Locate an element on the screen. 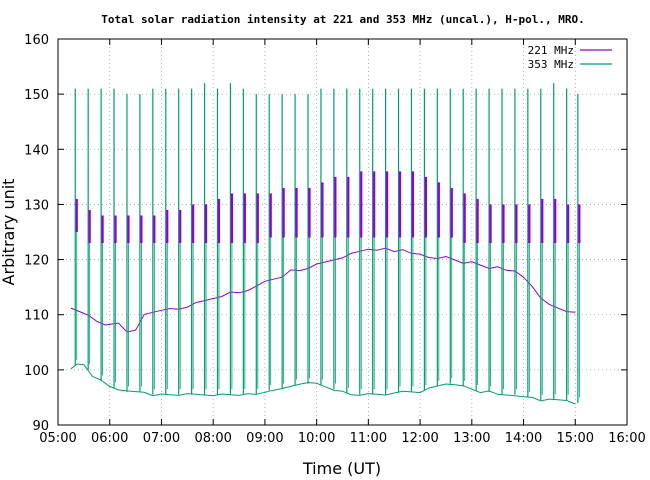  y-tick-label: 90 is located at coordinates (40, 426).